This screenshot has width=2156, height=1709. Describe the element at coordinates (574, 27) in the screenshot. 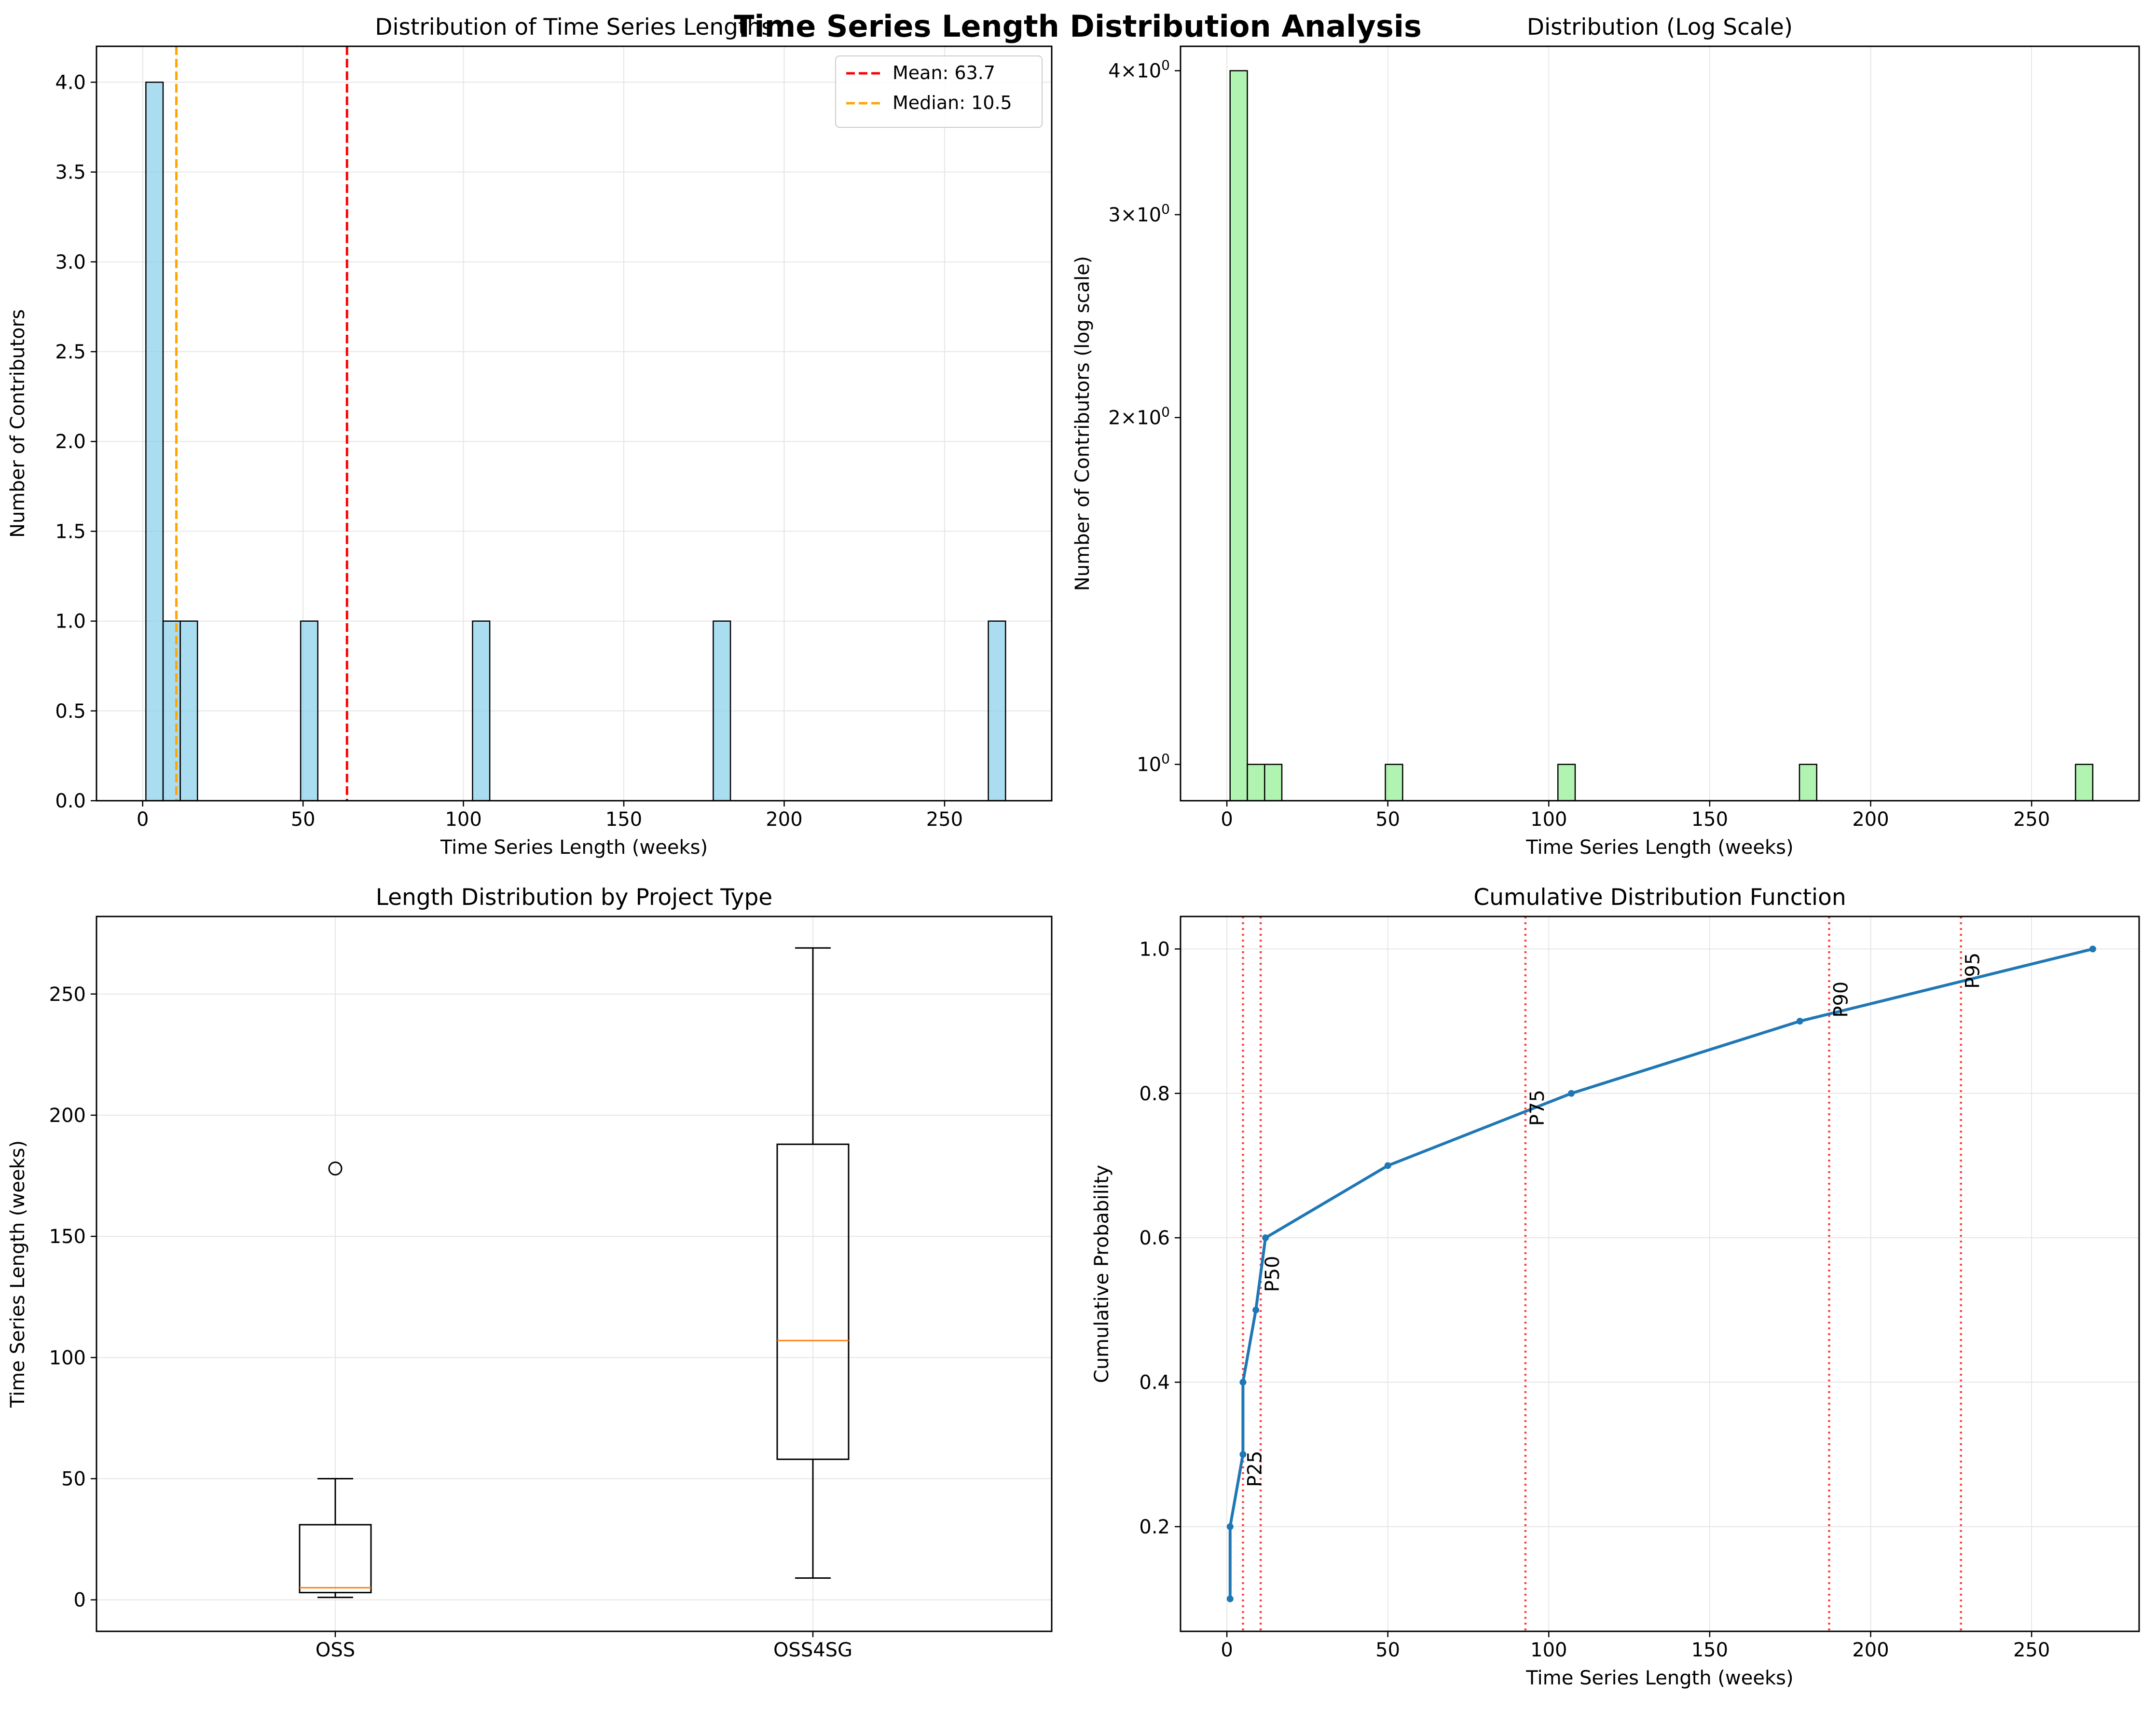

I see `panel-title-0: Distribution of Time Series Lengths` at that location.